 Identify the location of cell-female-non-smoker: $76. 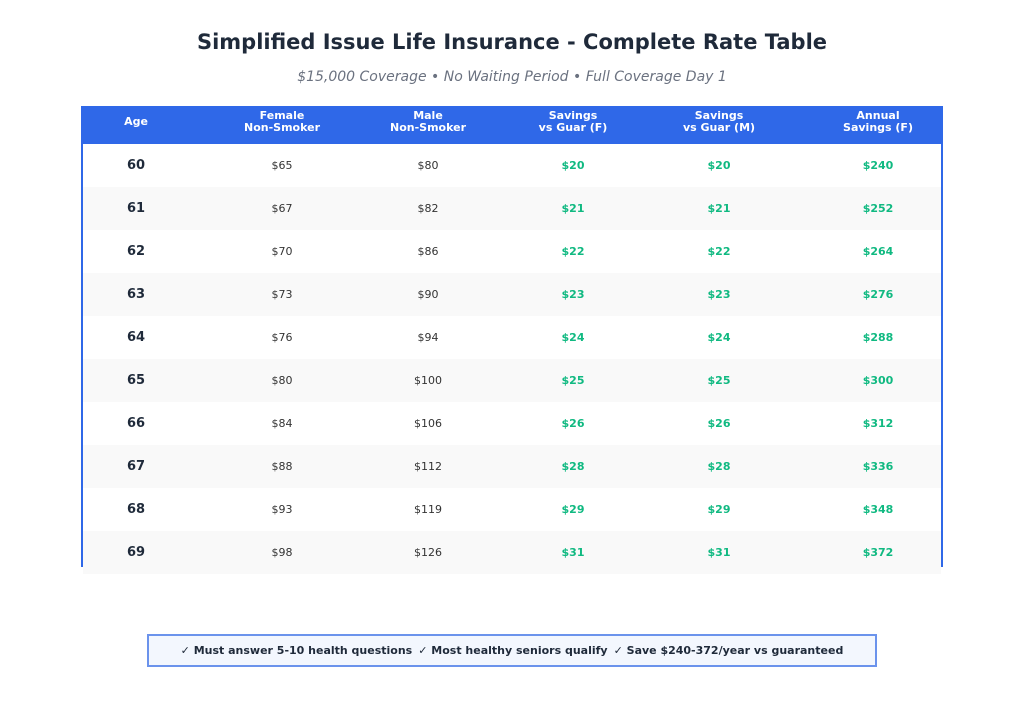
(282, 337).